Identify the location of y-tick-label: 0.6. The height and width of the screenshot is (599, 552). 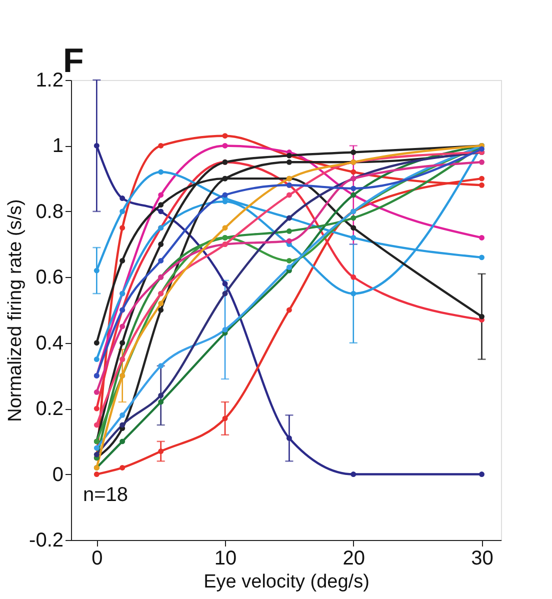
(50, 277).